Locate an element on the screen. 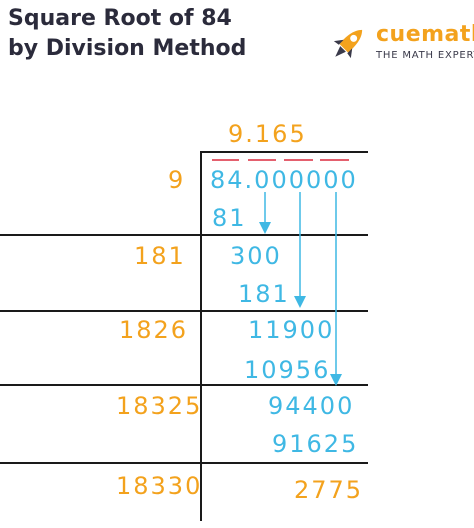 The image size is (474, 528). remainder-3: 94400 is located at coordinates (311, 406).